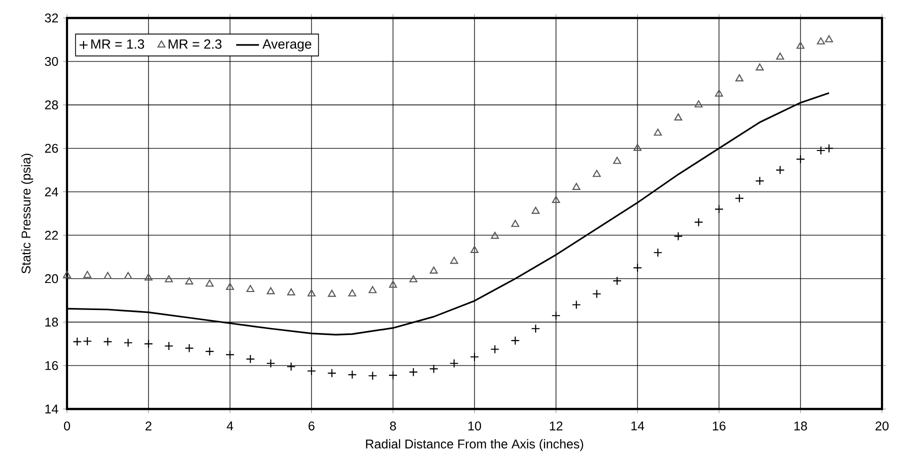 The width and height of the screenshot is (902, 455). Describe the element at coordinates (51, 279) in the screenshot. I see `y-tick-label: 20` at that location.